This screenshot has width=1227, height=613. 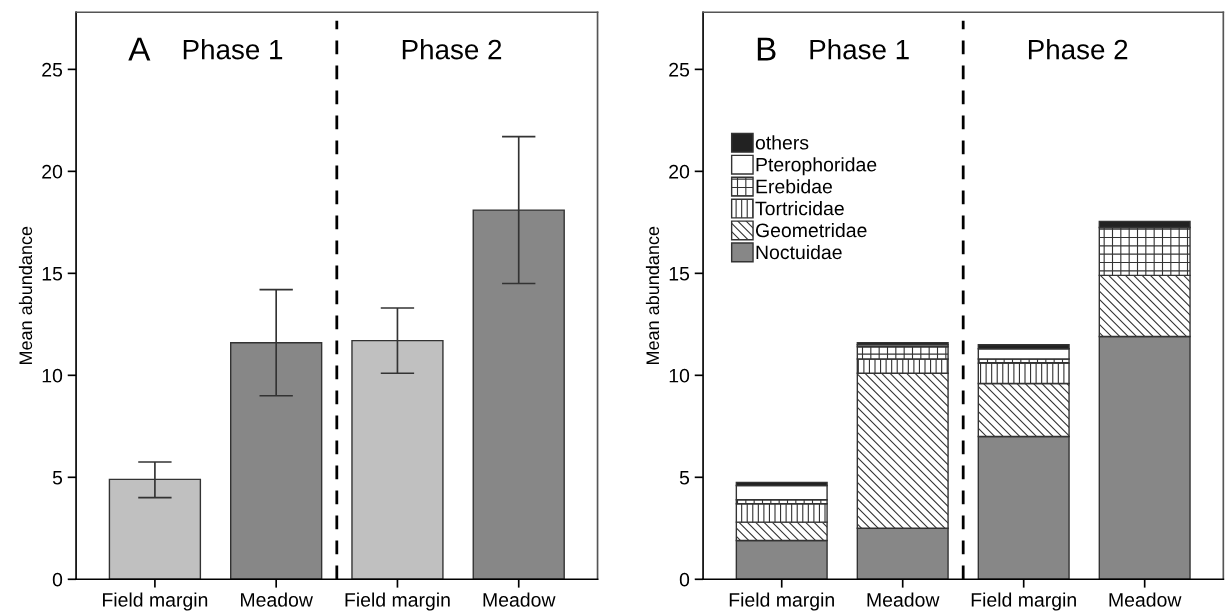 What do you see at coordinates (799, 208) in the screenshot?
I see `legend-label: Tortricidae` at bounding box center [799, 208].